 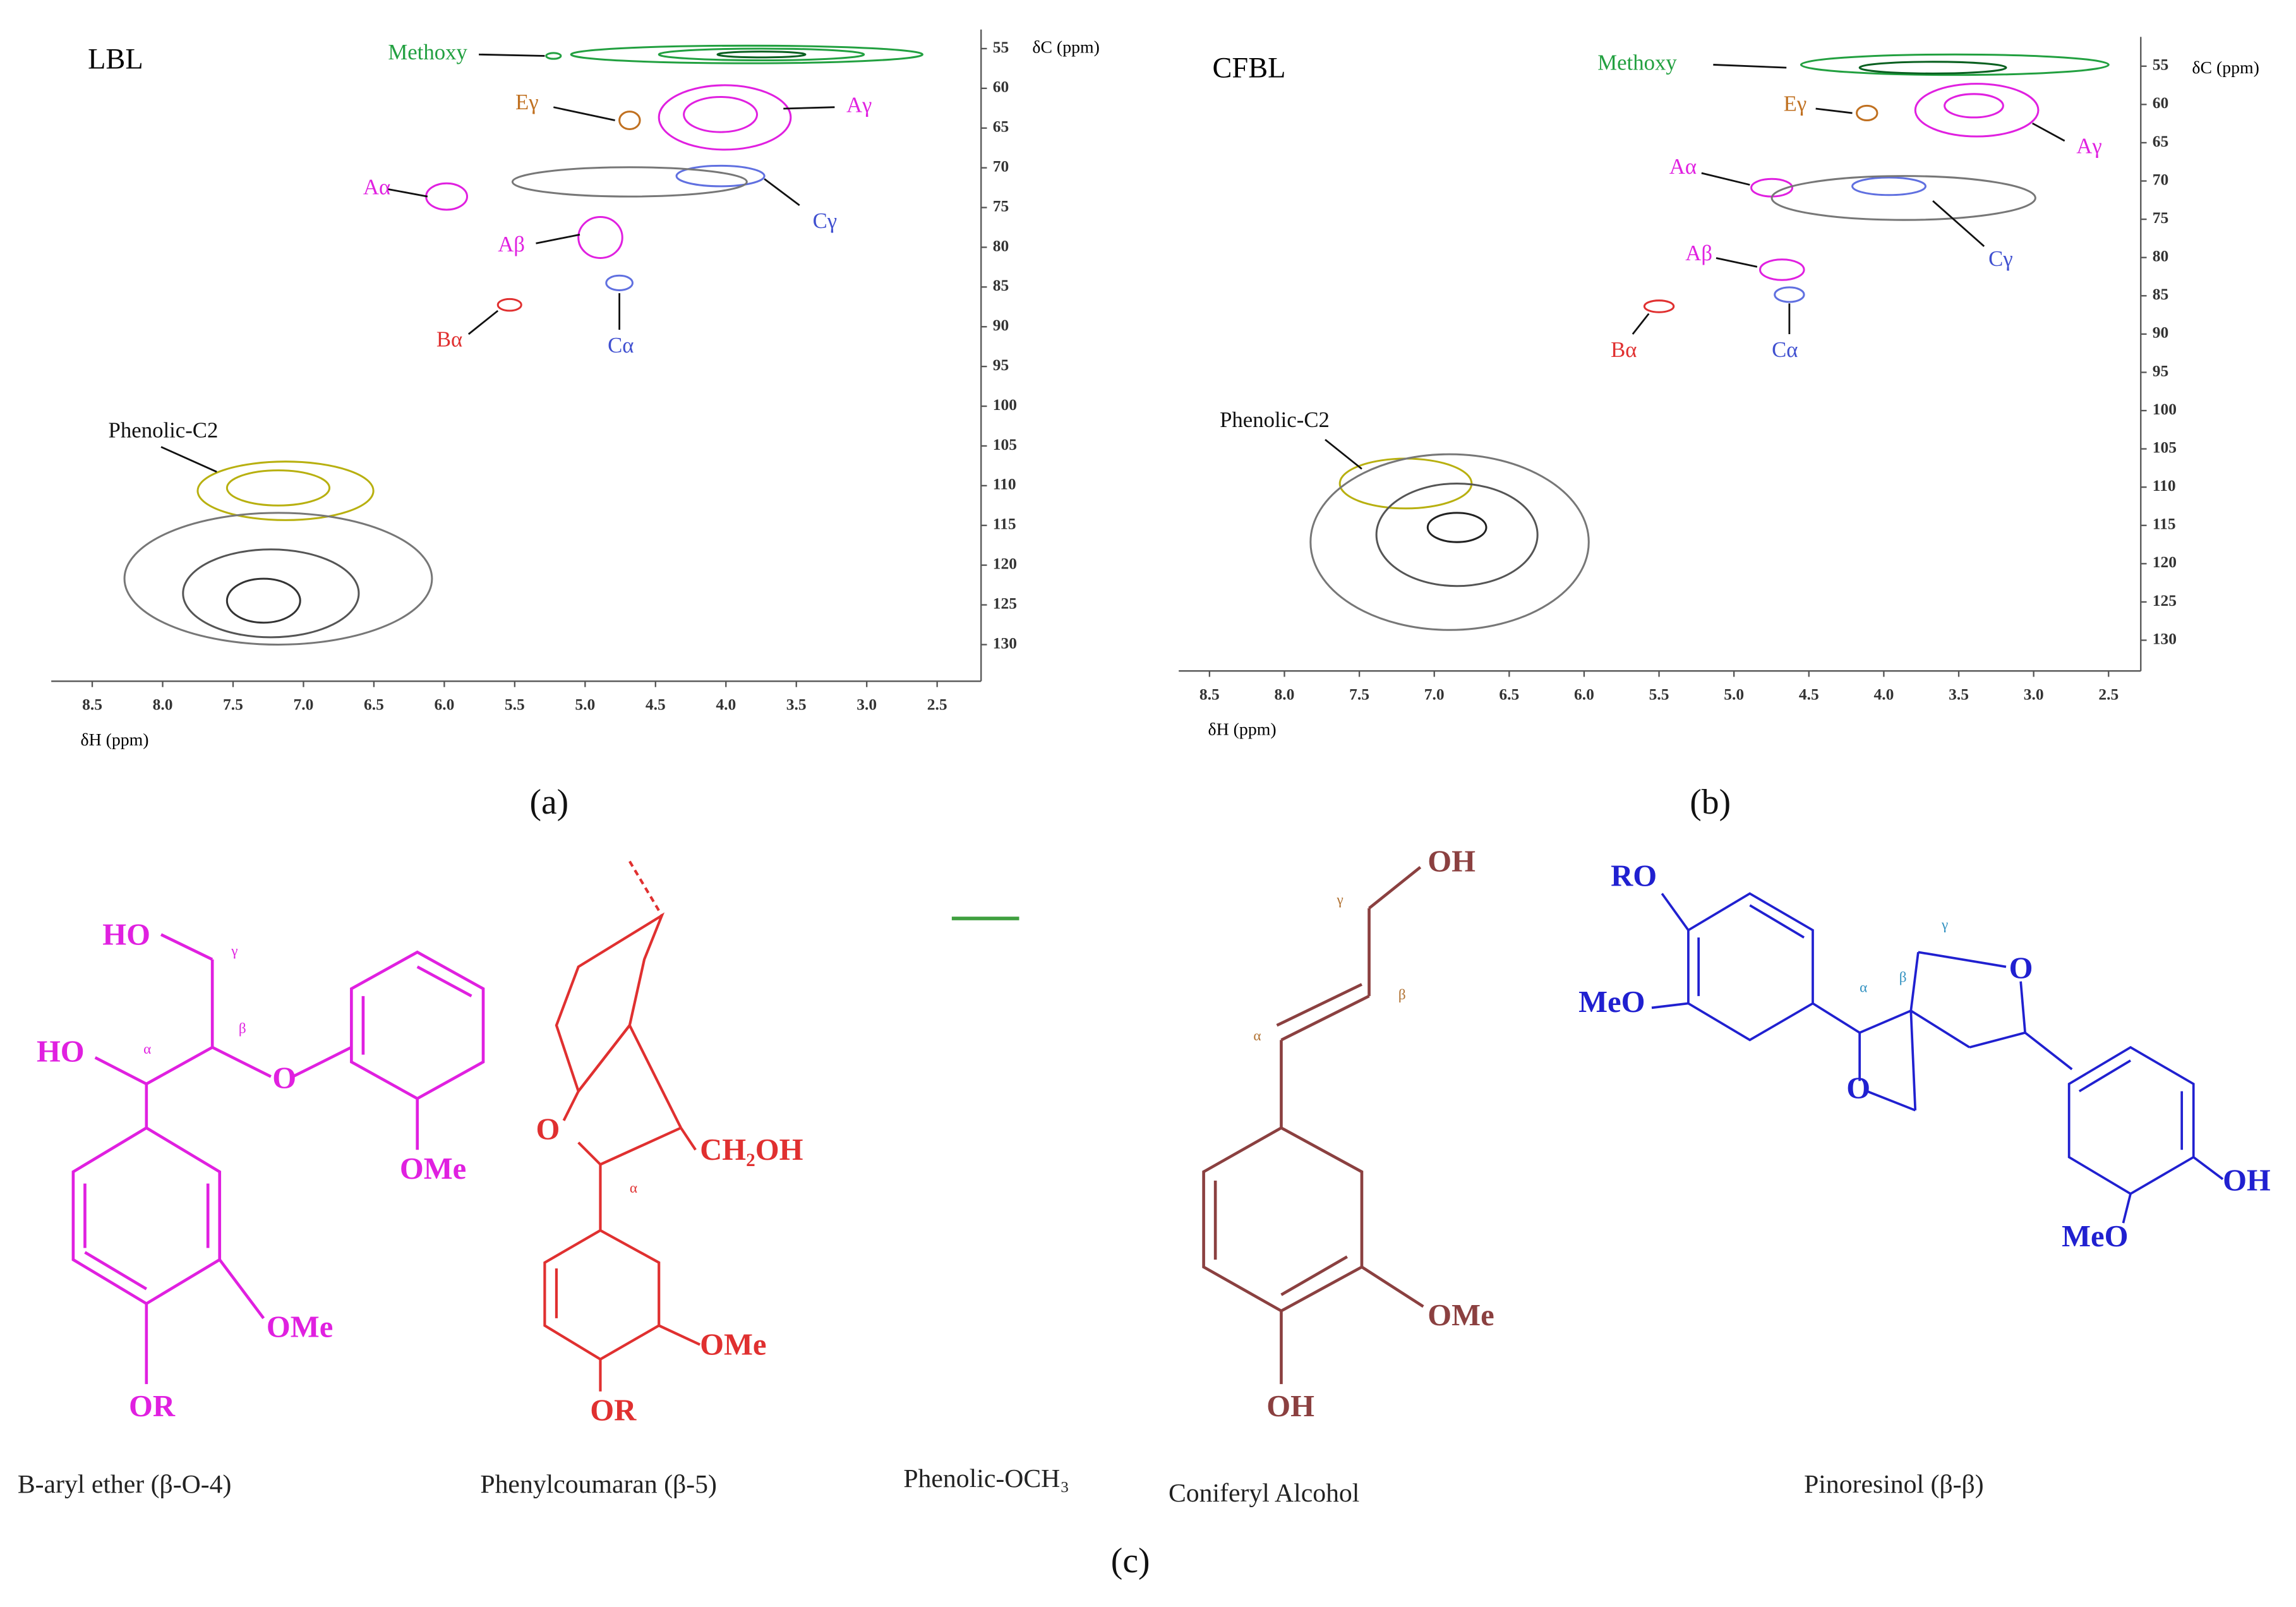 What do you see at coordinates (1959, 694) in the screenshot?
I see `x-tick-label: 3.5` at bounding box center [1959, 694].